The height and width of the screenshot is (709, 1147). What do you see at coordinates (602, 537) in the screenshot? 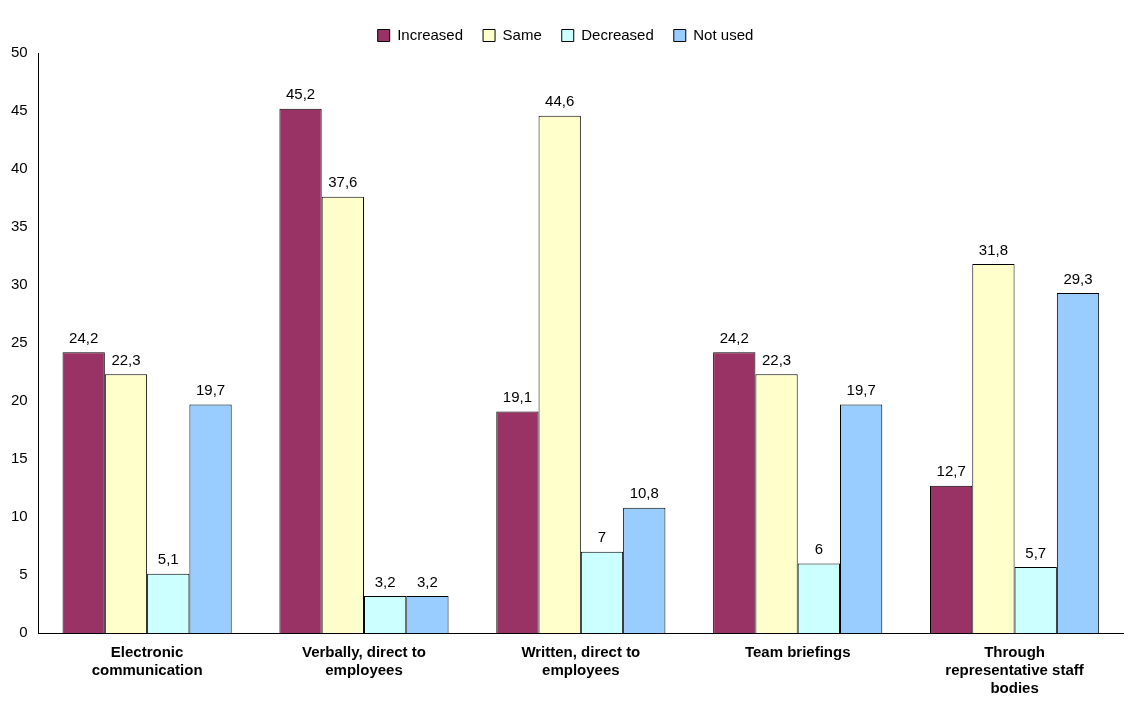
I see `data-label: 7` at bounding box center [602, 537].